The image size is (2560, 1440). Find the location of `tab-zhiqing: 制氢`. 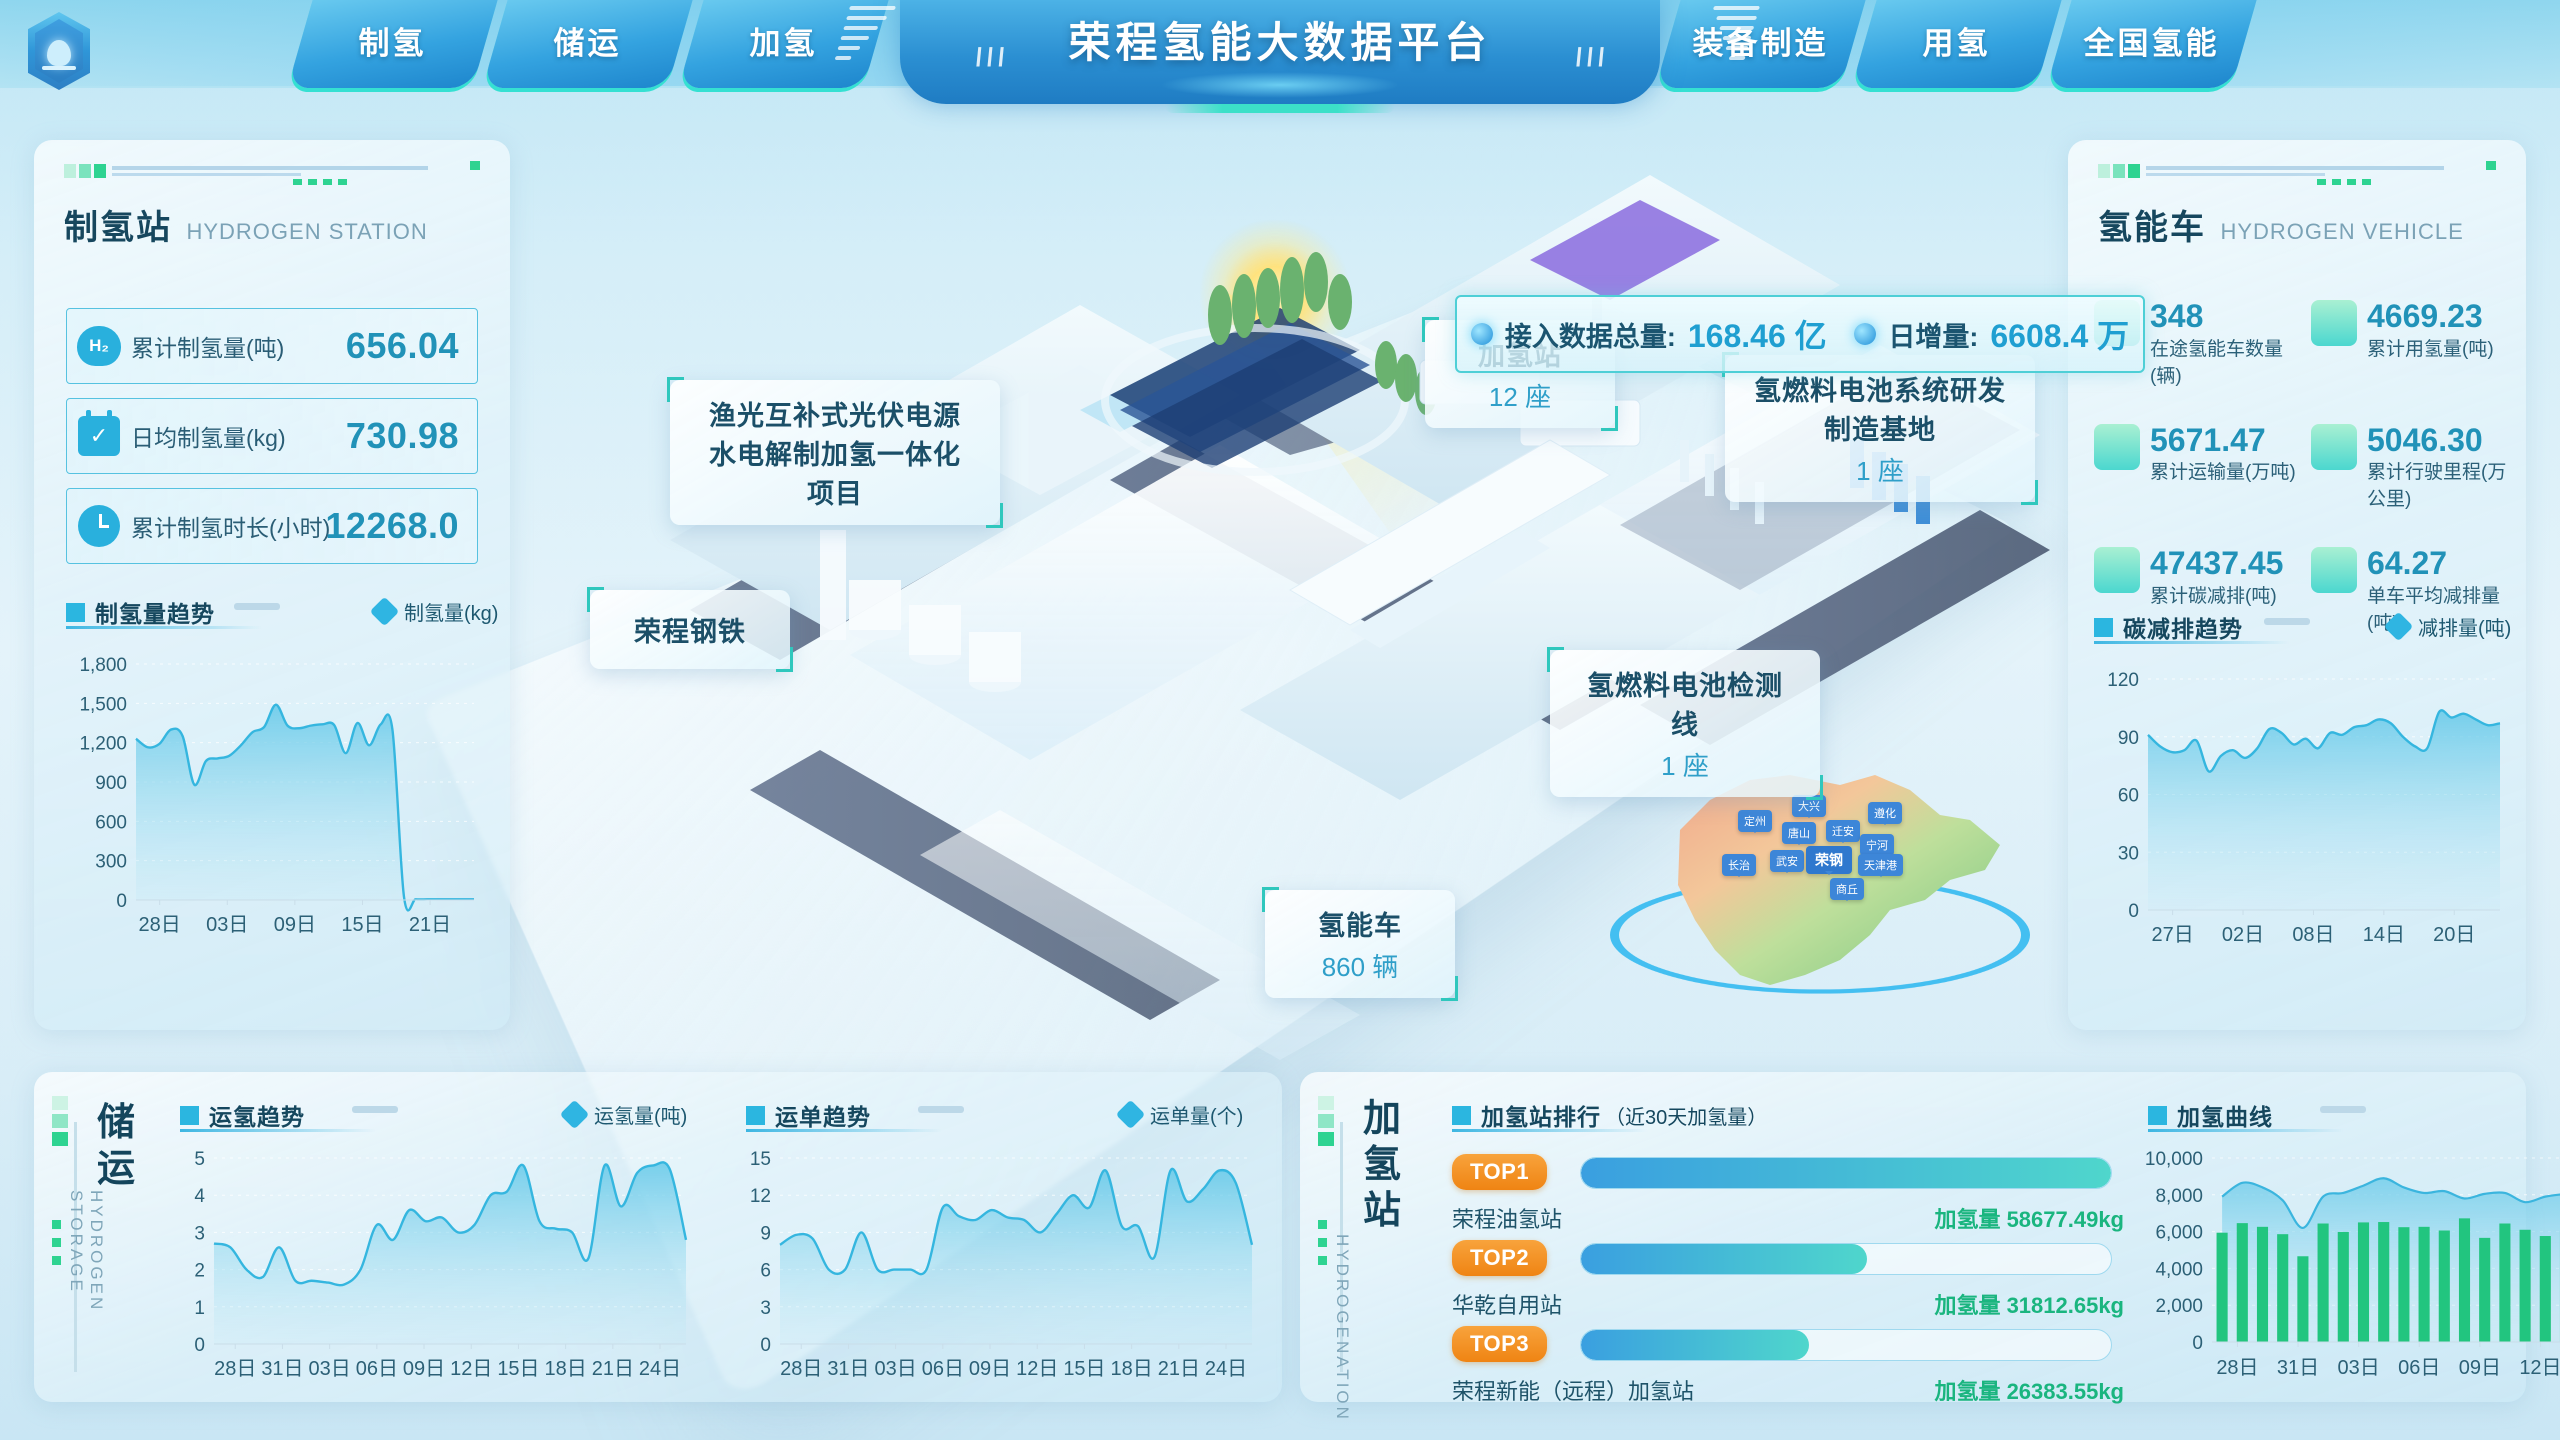

tab-zhiqing: 制氢 is located at coordinates (392, 44).